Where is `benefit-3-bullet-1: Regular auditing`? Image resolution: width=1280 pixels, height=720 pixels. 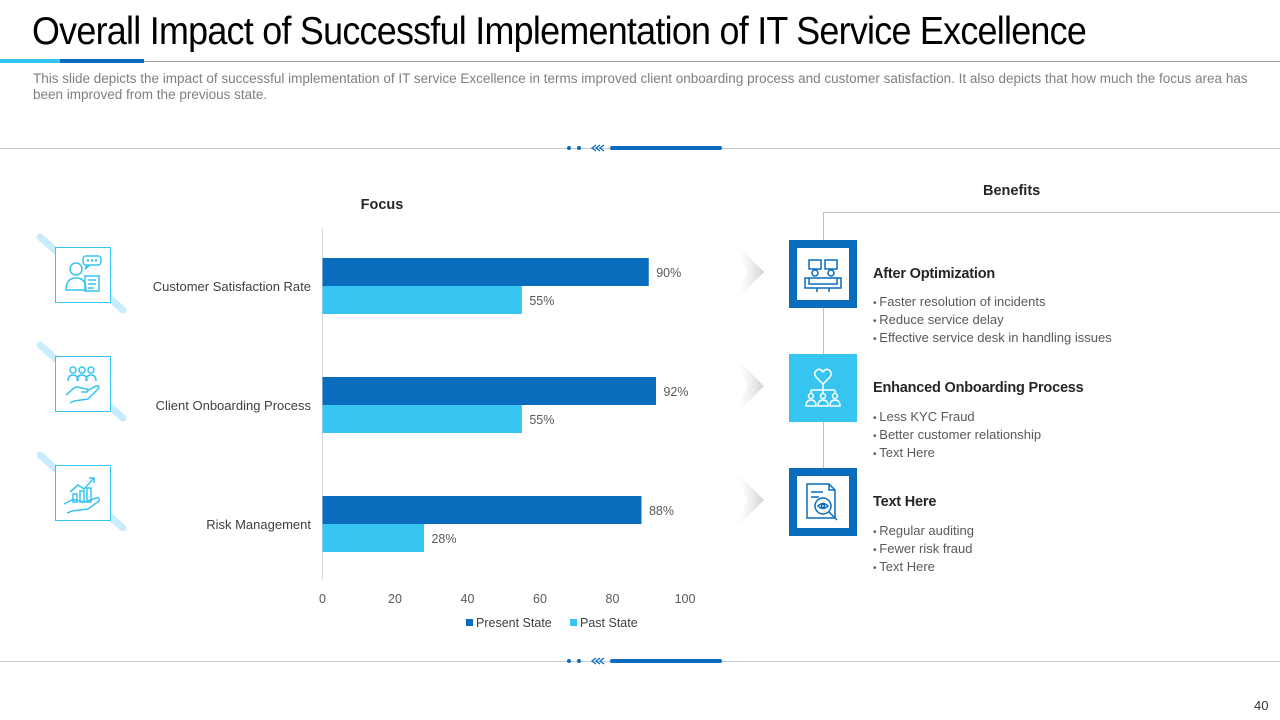
benefit-3-bullet-1: Regular auditing is located at coordinates (923, 532).